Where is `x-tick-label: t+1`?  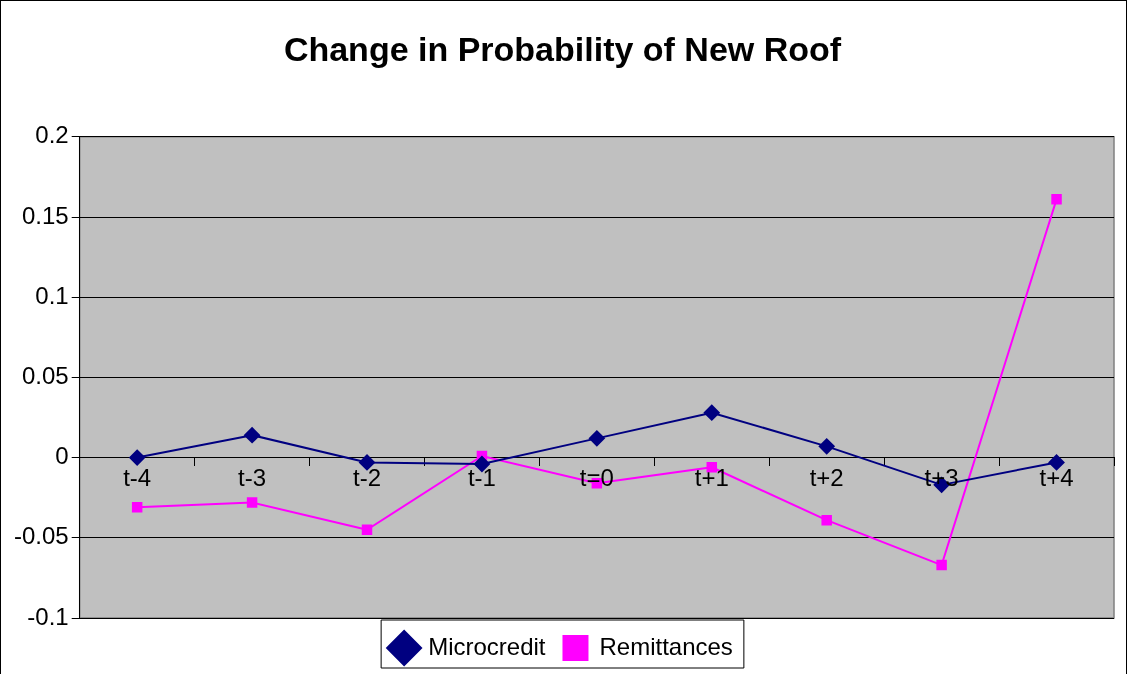
x-tick-label: t+1 is located at coordinates (711, 478).